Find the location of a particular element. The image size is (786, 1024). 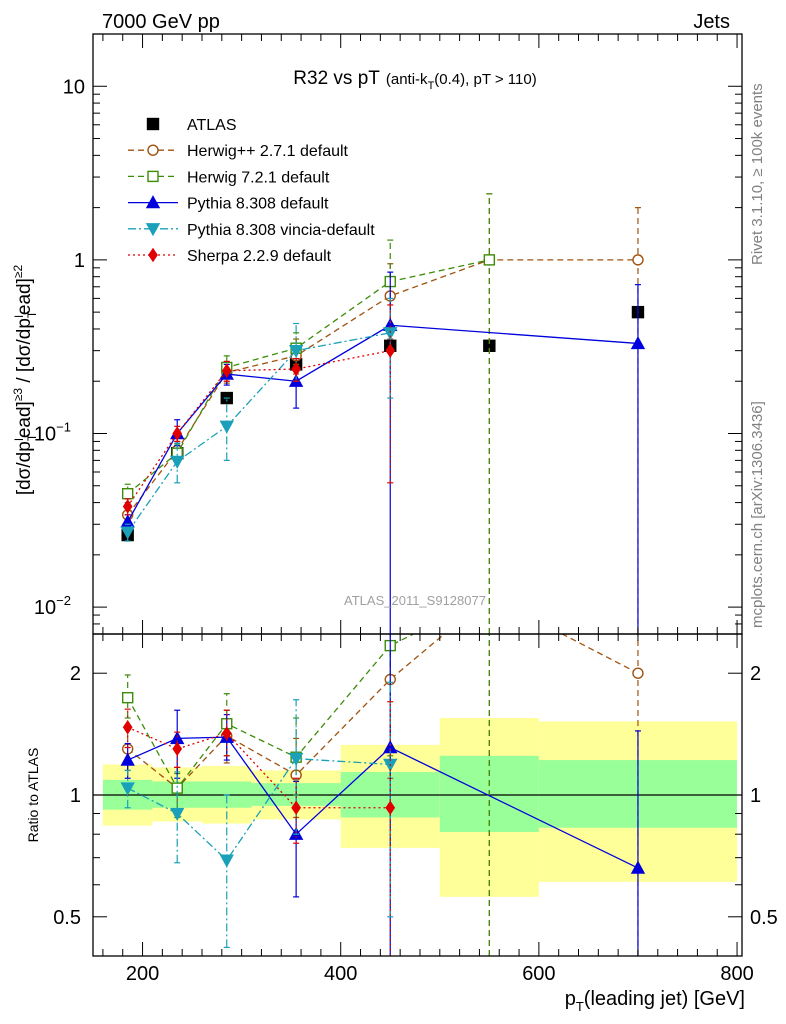

main-sherpa-series is located at coordinates (259, 410).